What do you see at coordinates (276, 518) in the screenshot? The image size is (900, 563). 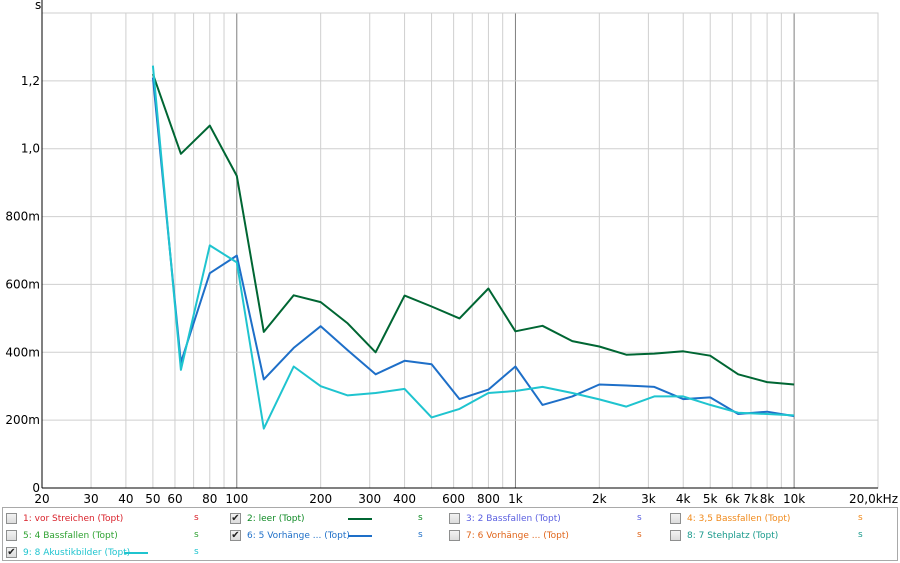 I see `legend-label: 2: leer (Topt)` at bounding box center [276, 518].